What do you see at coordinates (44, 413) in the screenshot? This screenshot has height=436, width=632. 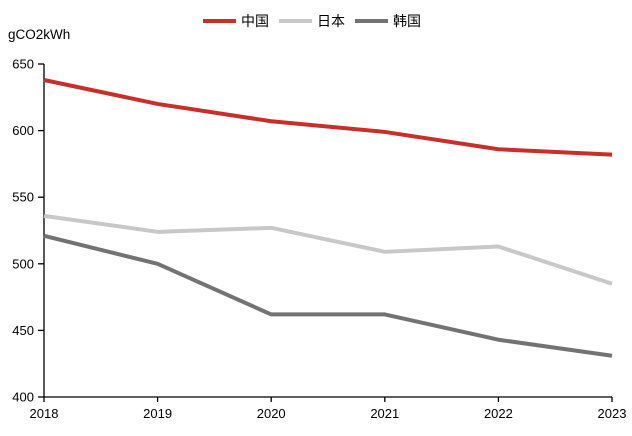 I see `x-tick-label: 2018` at bounding box center [44, 413].